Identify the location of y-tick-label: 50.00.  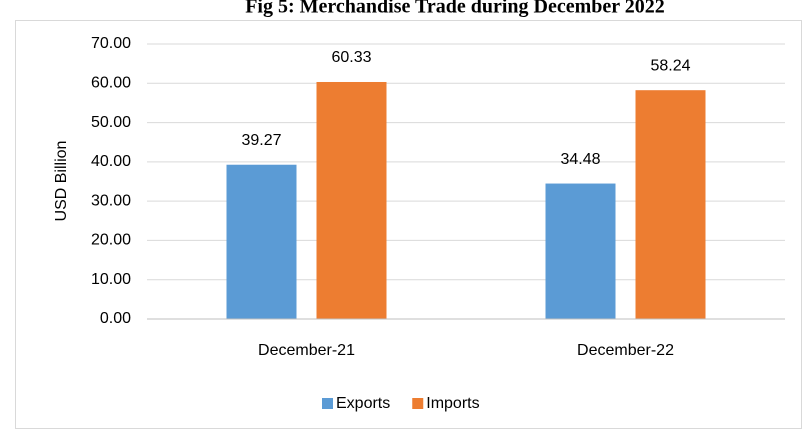
(111, 122).